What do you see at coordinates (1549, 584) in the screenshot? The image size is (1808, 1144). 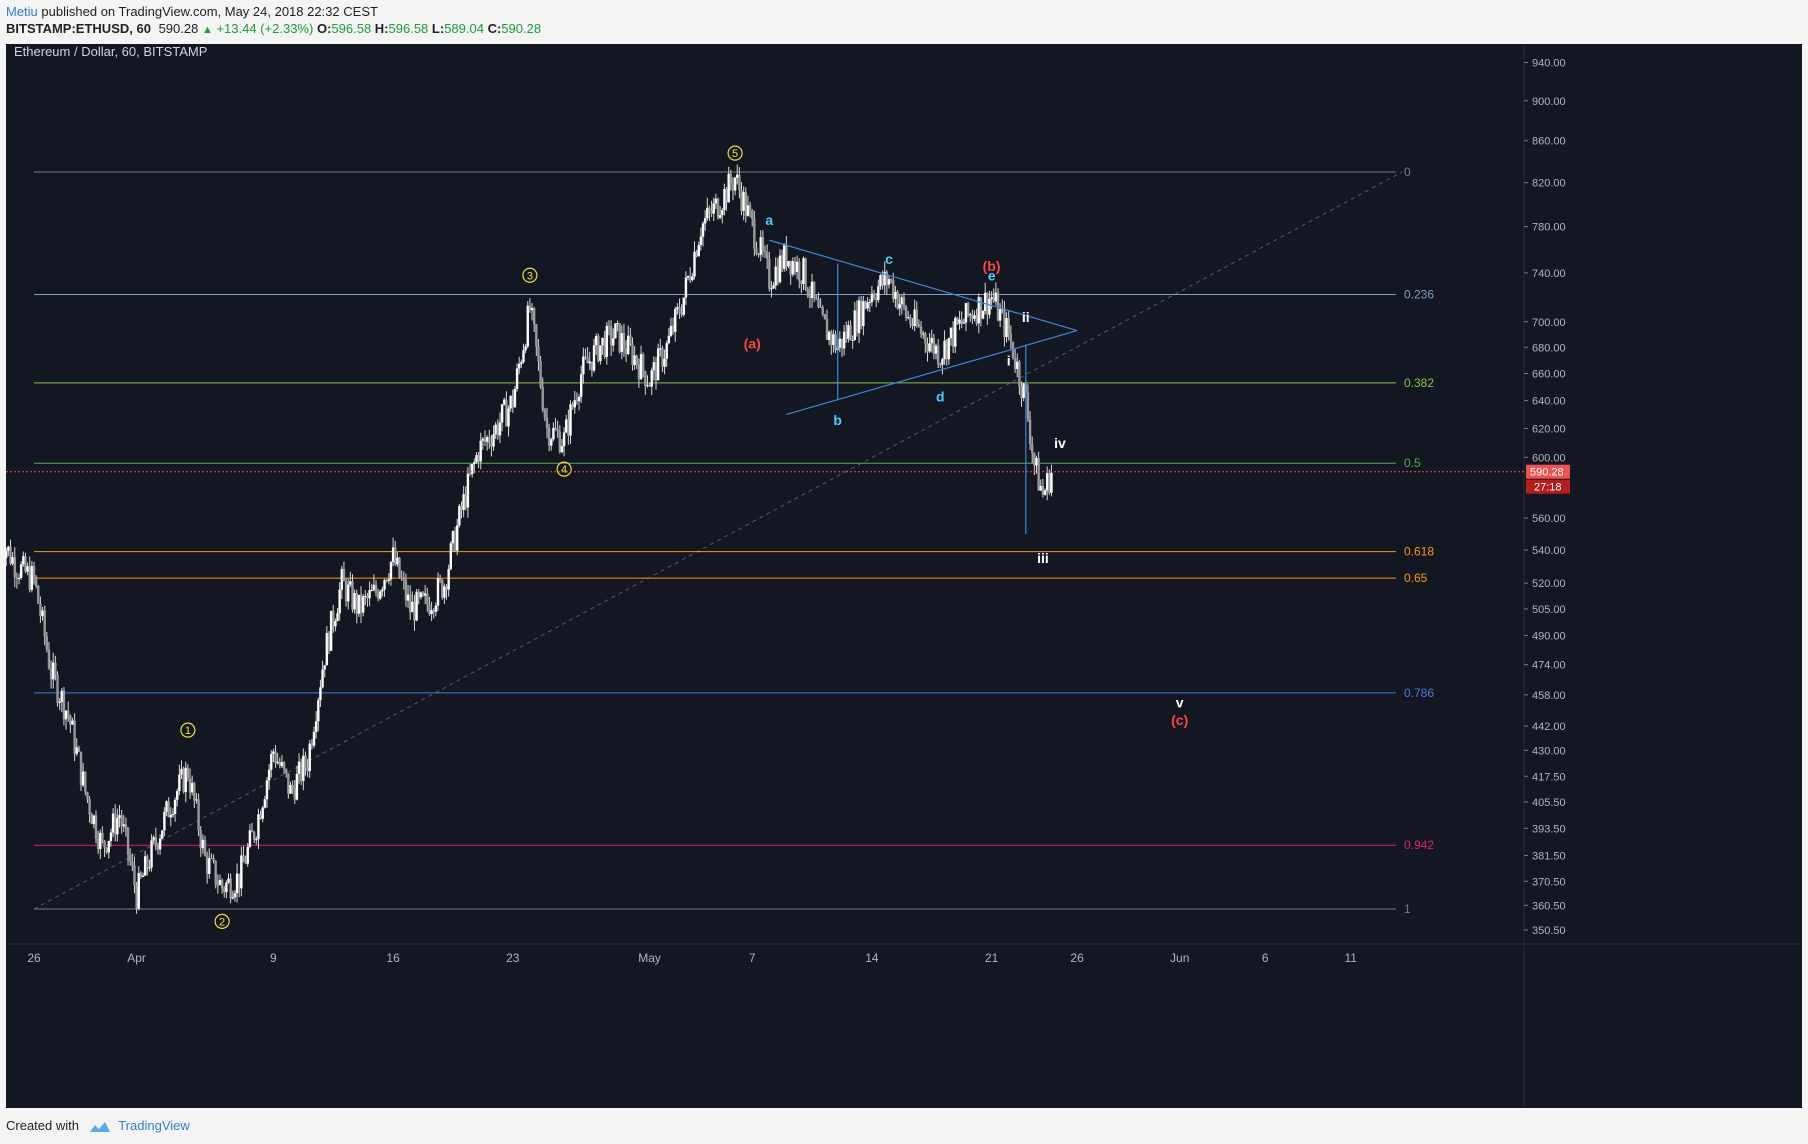 I see `y-tick-label: 520.00` at bounding box center [1549, 584].